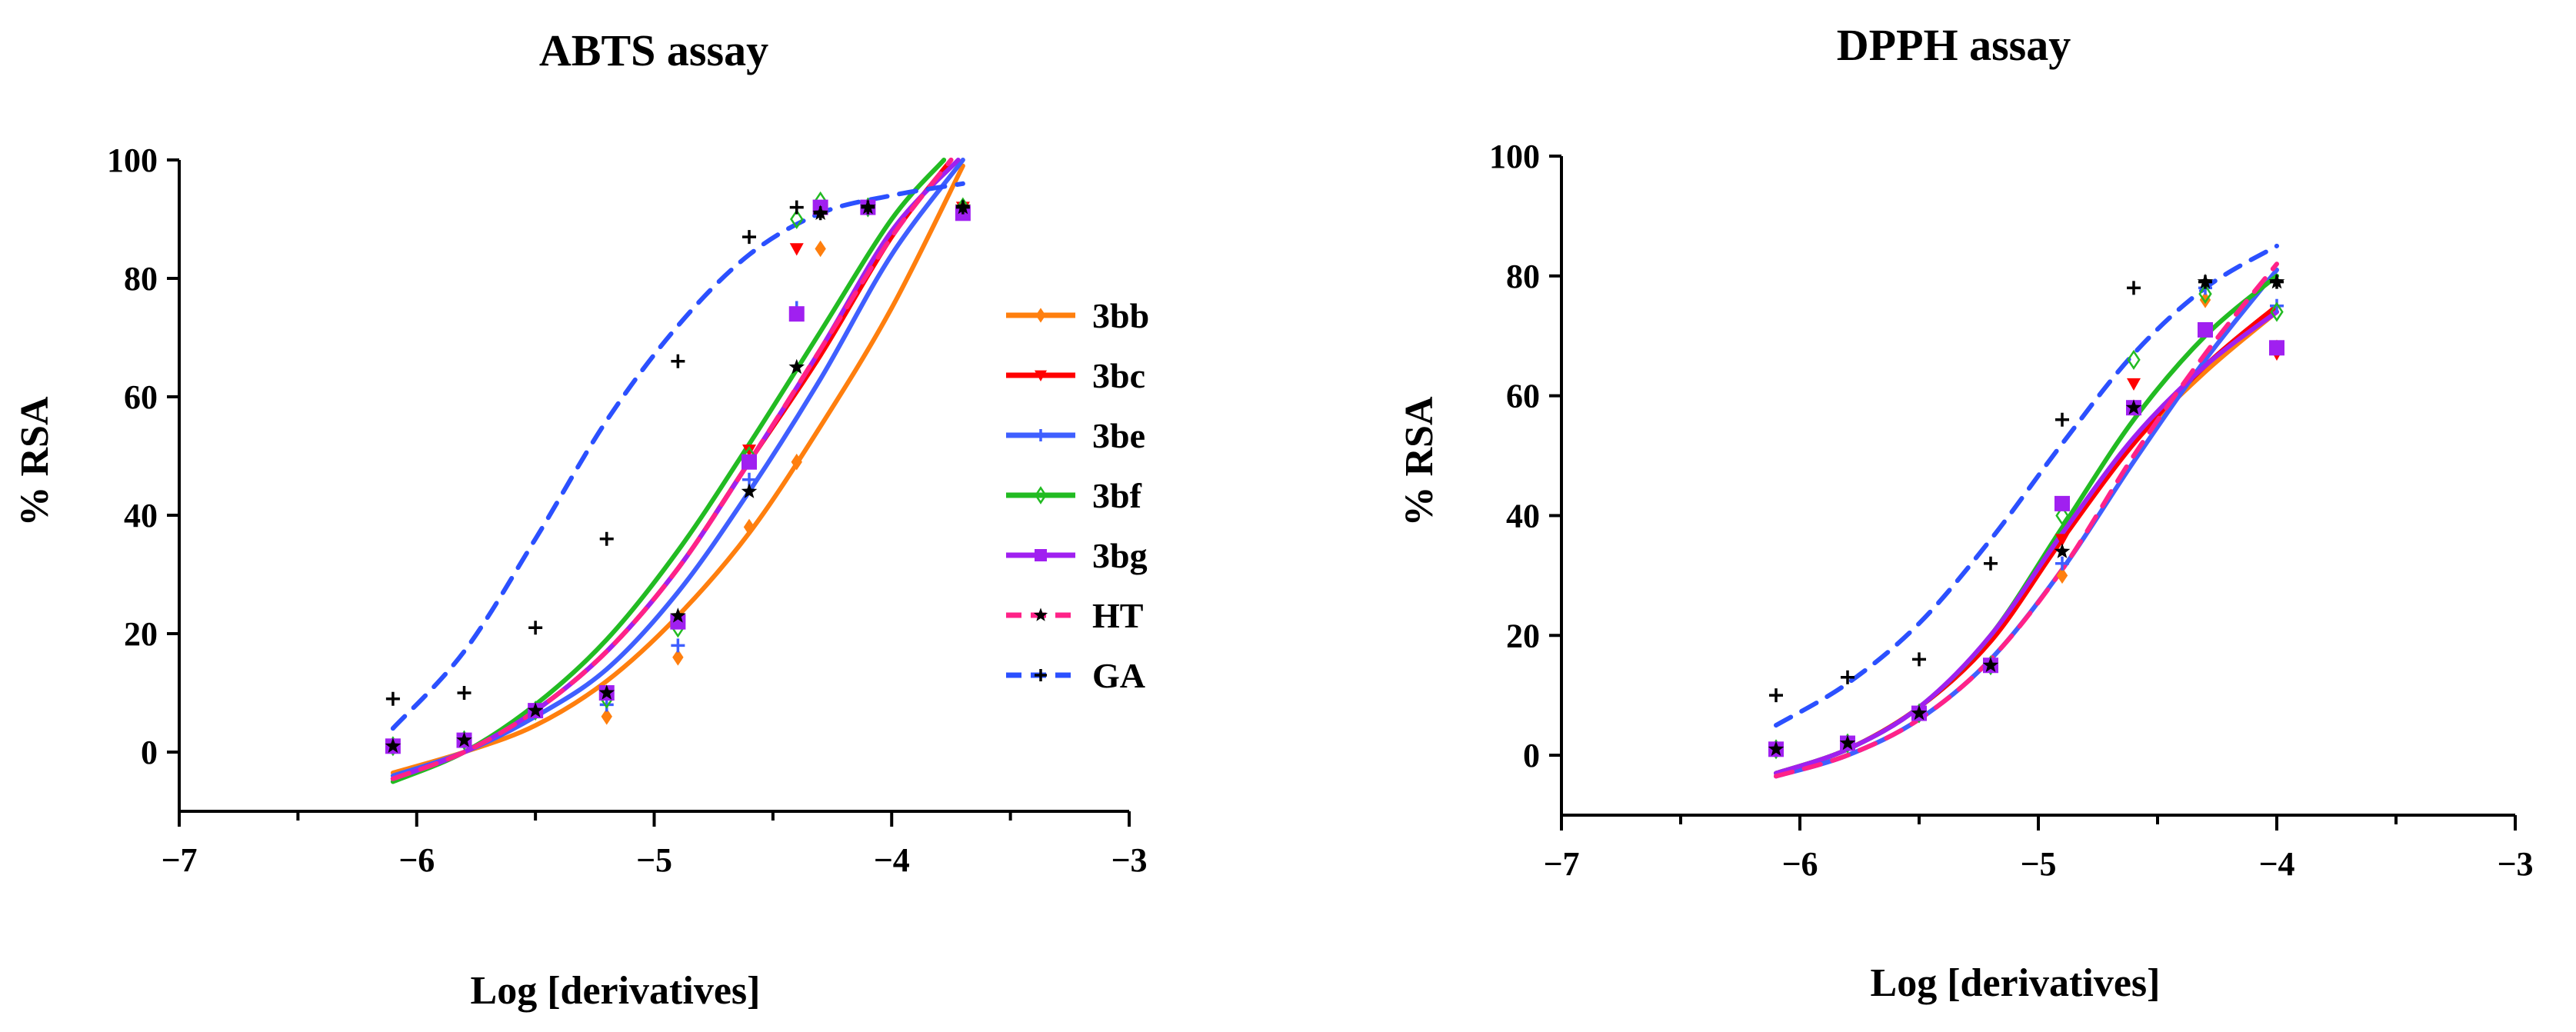 This screenshot has height=1032, width=2576. What do you see at coordinates (1077, 496) in the screenshot?
I see `legend: 3bb 3bc 3be 3bf 3bg HT` at bounding box center [1077, 496].